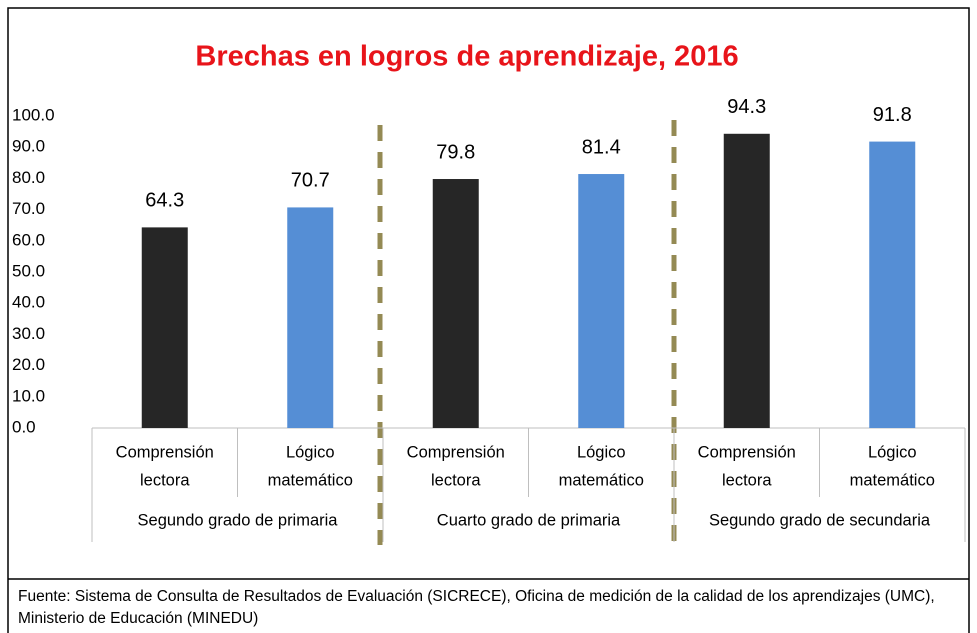 This screenshot has height=633, width=977. What do you see at coordinates (28, 333) in the screenshot?
I see `y-tick-label: 30.0` at bounding box center [28, 333].